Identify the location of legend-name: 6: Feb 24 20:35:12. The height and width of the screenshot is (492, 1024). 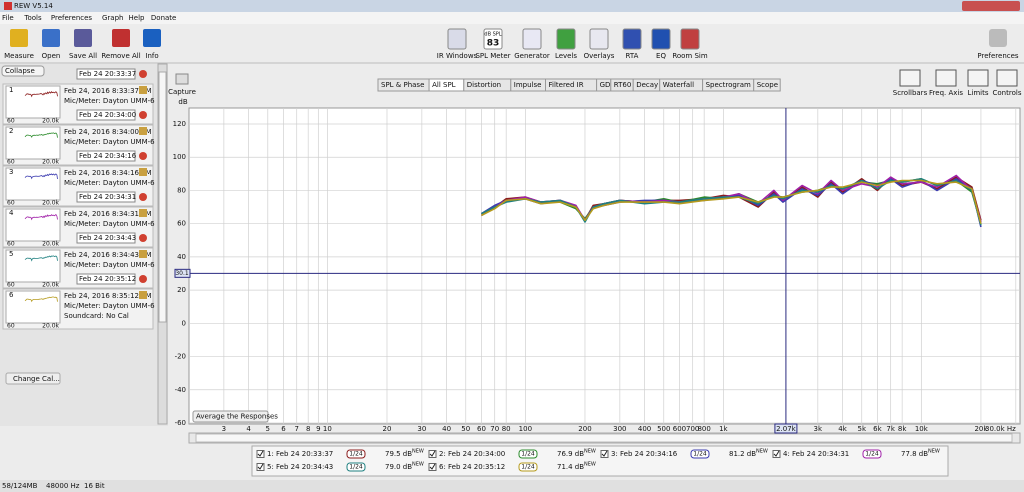
(472, 467).